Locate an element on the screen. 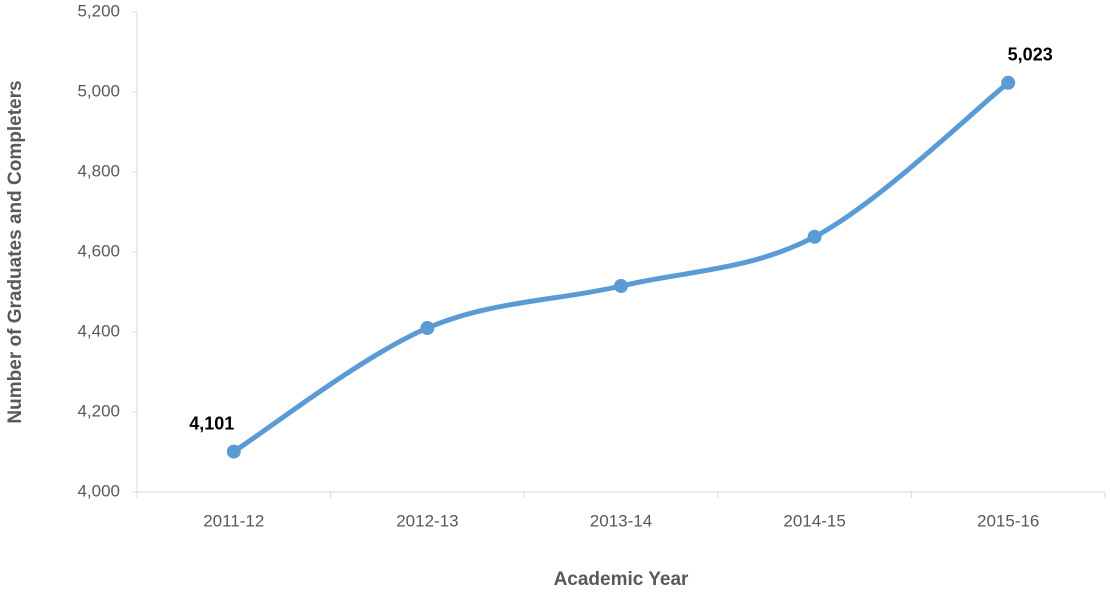  y-tick-label: 5,200 is located at coordinates (98, 10).